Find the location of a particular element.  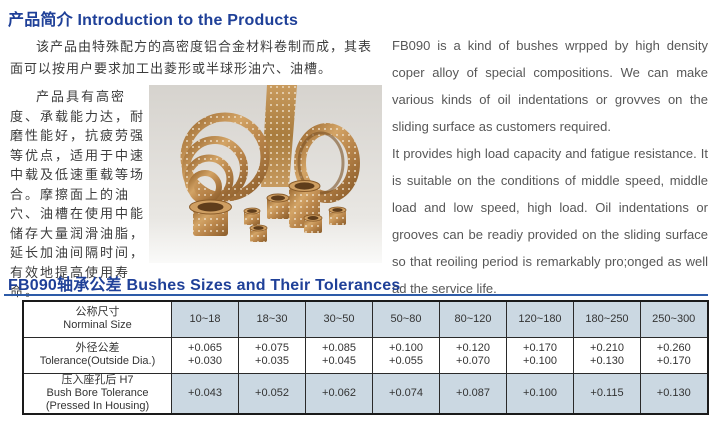

medium-bushing is located at coordinates (278, 206).